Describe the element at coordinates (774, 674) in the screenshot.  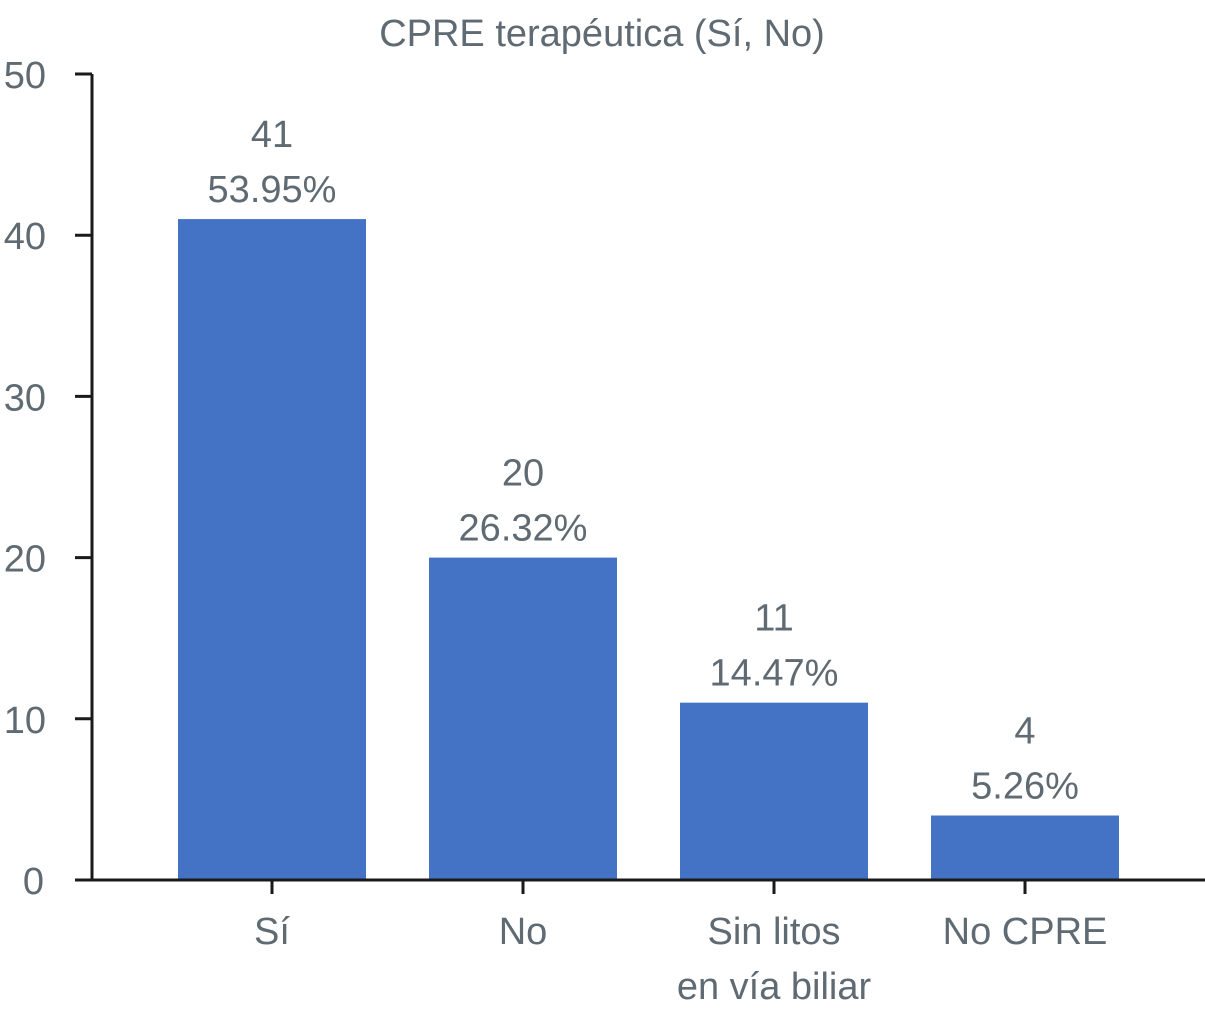
I see `data-label-percent: 14.47%` at that location.